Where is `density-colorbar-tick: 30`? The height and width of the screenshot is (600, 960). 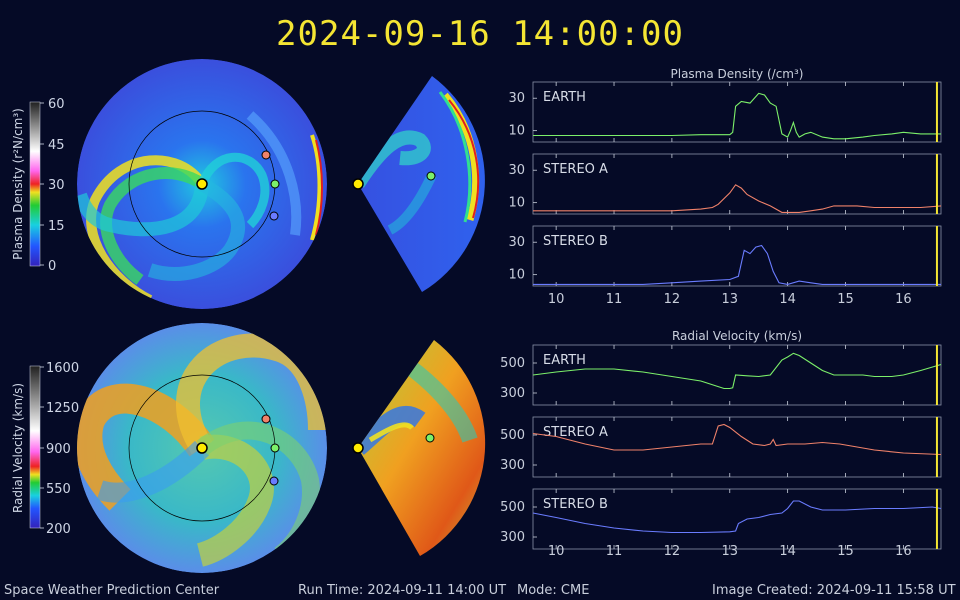
density-colorbar-tick: 30 is located at coordinates (56, 185).